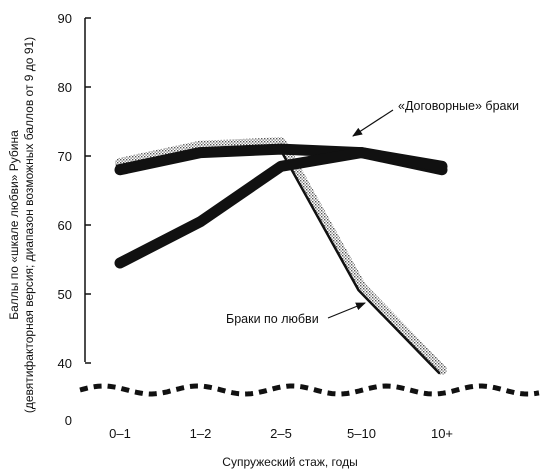 The height and width of the screenshot is (476, 553). I want to click on y-tick-label: 60, so click(65, 225).